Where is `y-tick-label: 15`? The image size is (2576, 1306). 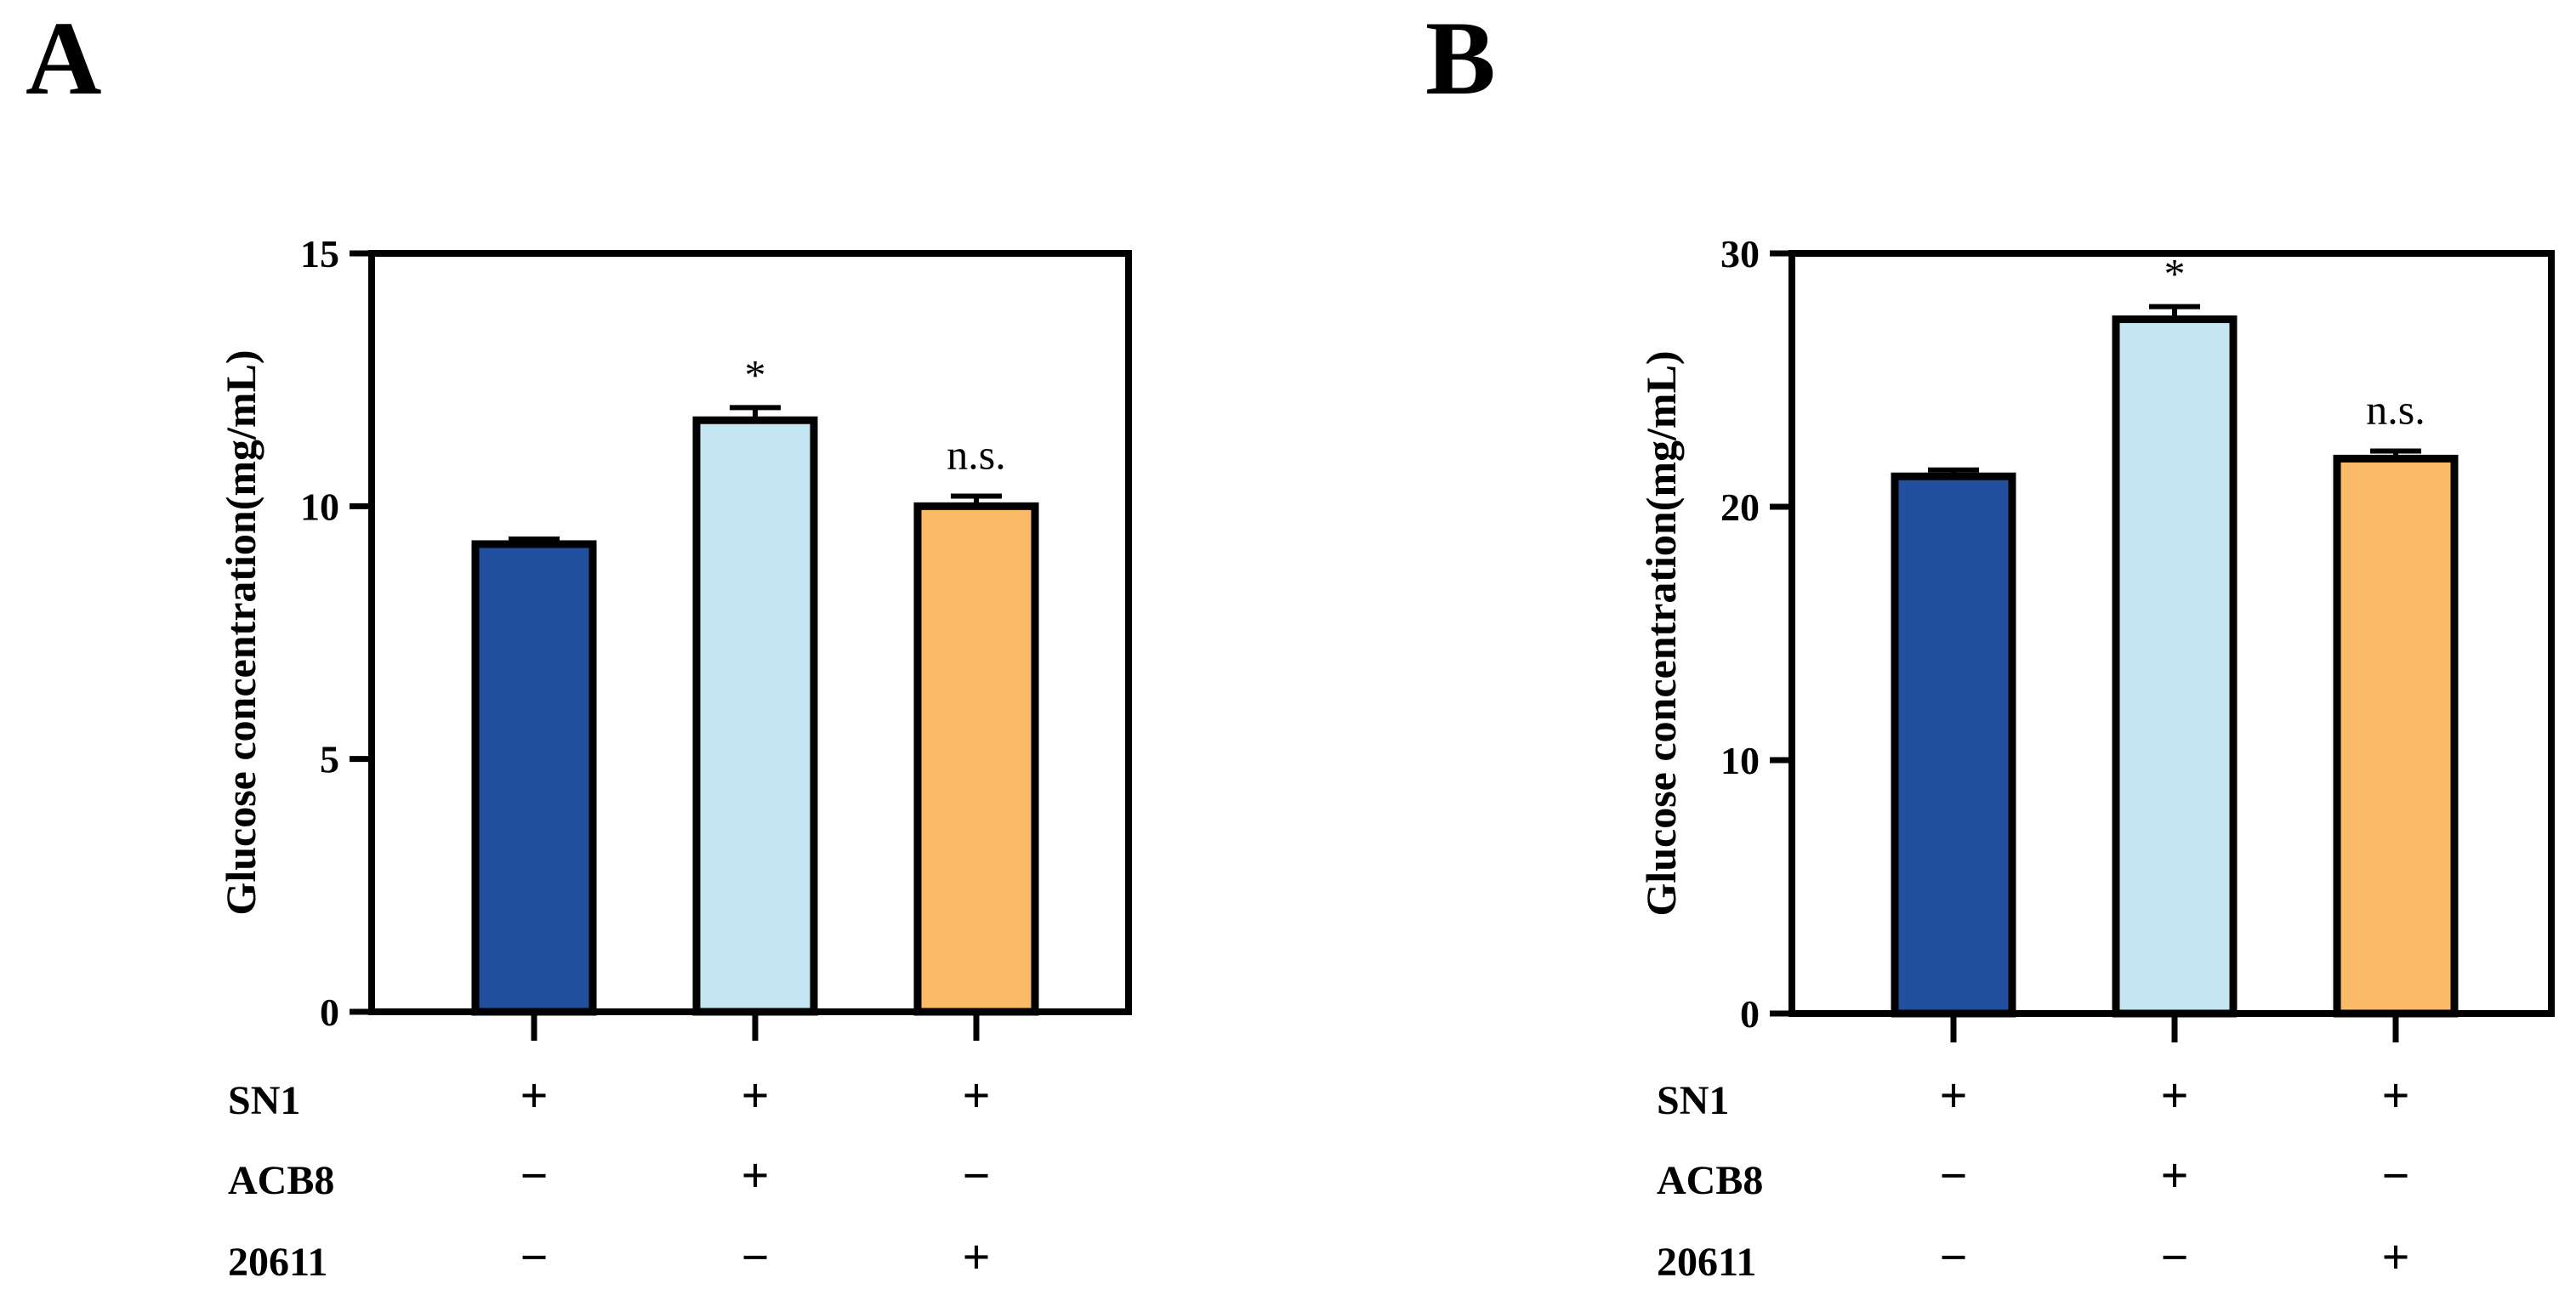 y-tick-label: 15 is located at coordinates (319, 254).